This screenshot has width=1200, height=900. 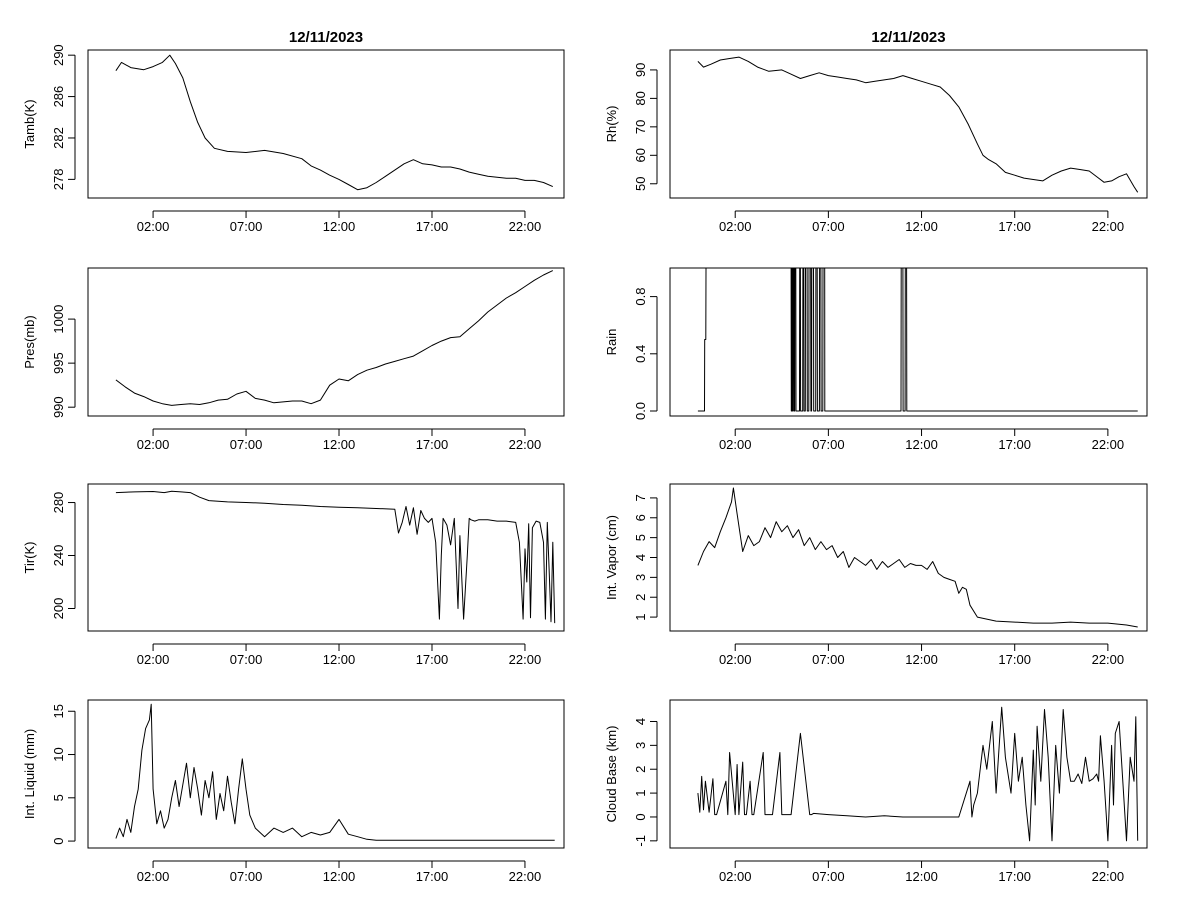 I want to click on y-tick-label: 240, so click(x=58, y=556).